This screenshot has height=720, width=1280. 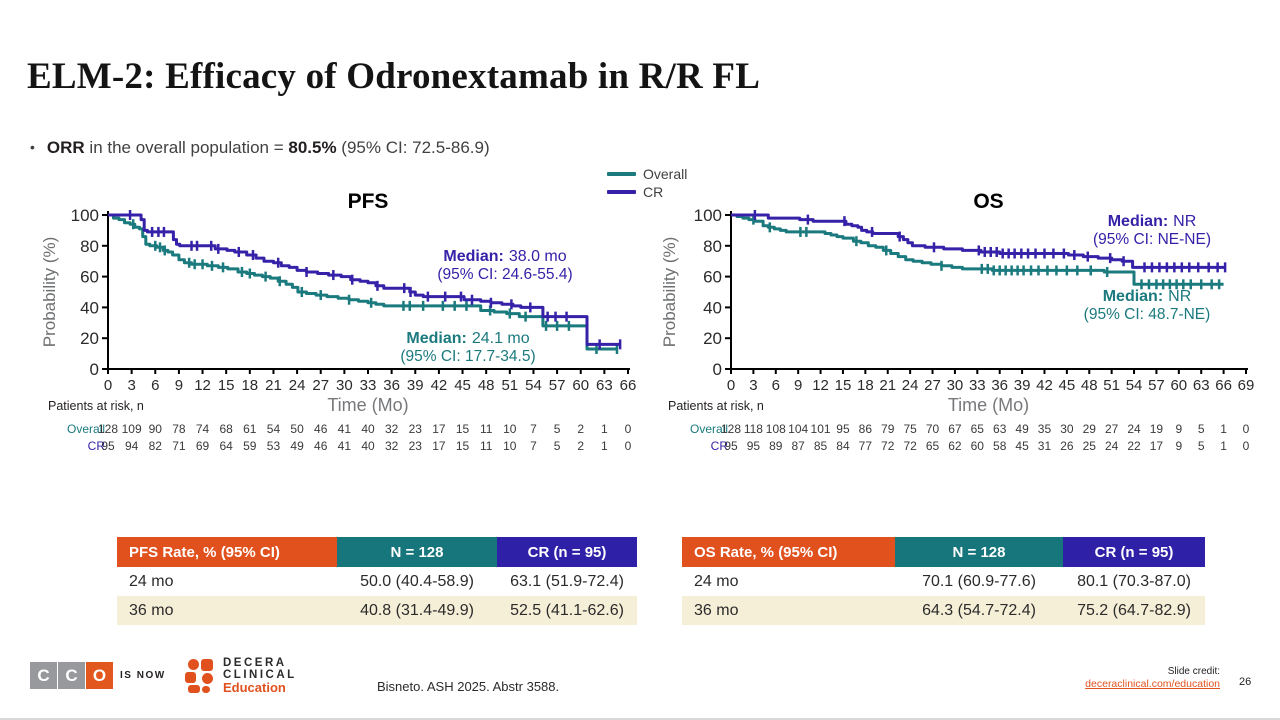 What do you see at coordinates (788, 552) in the screenshot?
I see `os-table-header-label: OS Rate, % (95% CI)` at bounding box center [788, 552].